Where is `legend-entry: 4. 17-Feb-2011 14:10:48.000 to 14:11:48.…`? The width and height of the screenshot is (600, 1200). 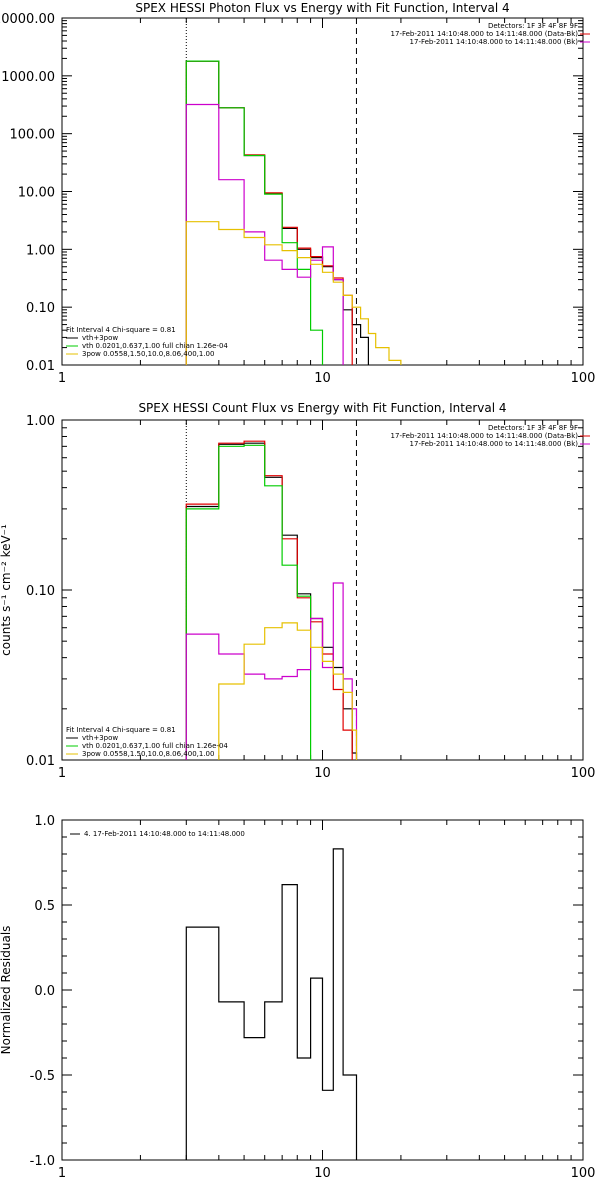
legend-entry: 4. 17-Feb-2011 14:10:48.000 to 14:11:48.… is located at coordinates (164, 834).